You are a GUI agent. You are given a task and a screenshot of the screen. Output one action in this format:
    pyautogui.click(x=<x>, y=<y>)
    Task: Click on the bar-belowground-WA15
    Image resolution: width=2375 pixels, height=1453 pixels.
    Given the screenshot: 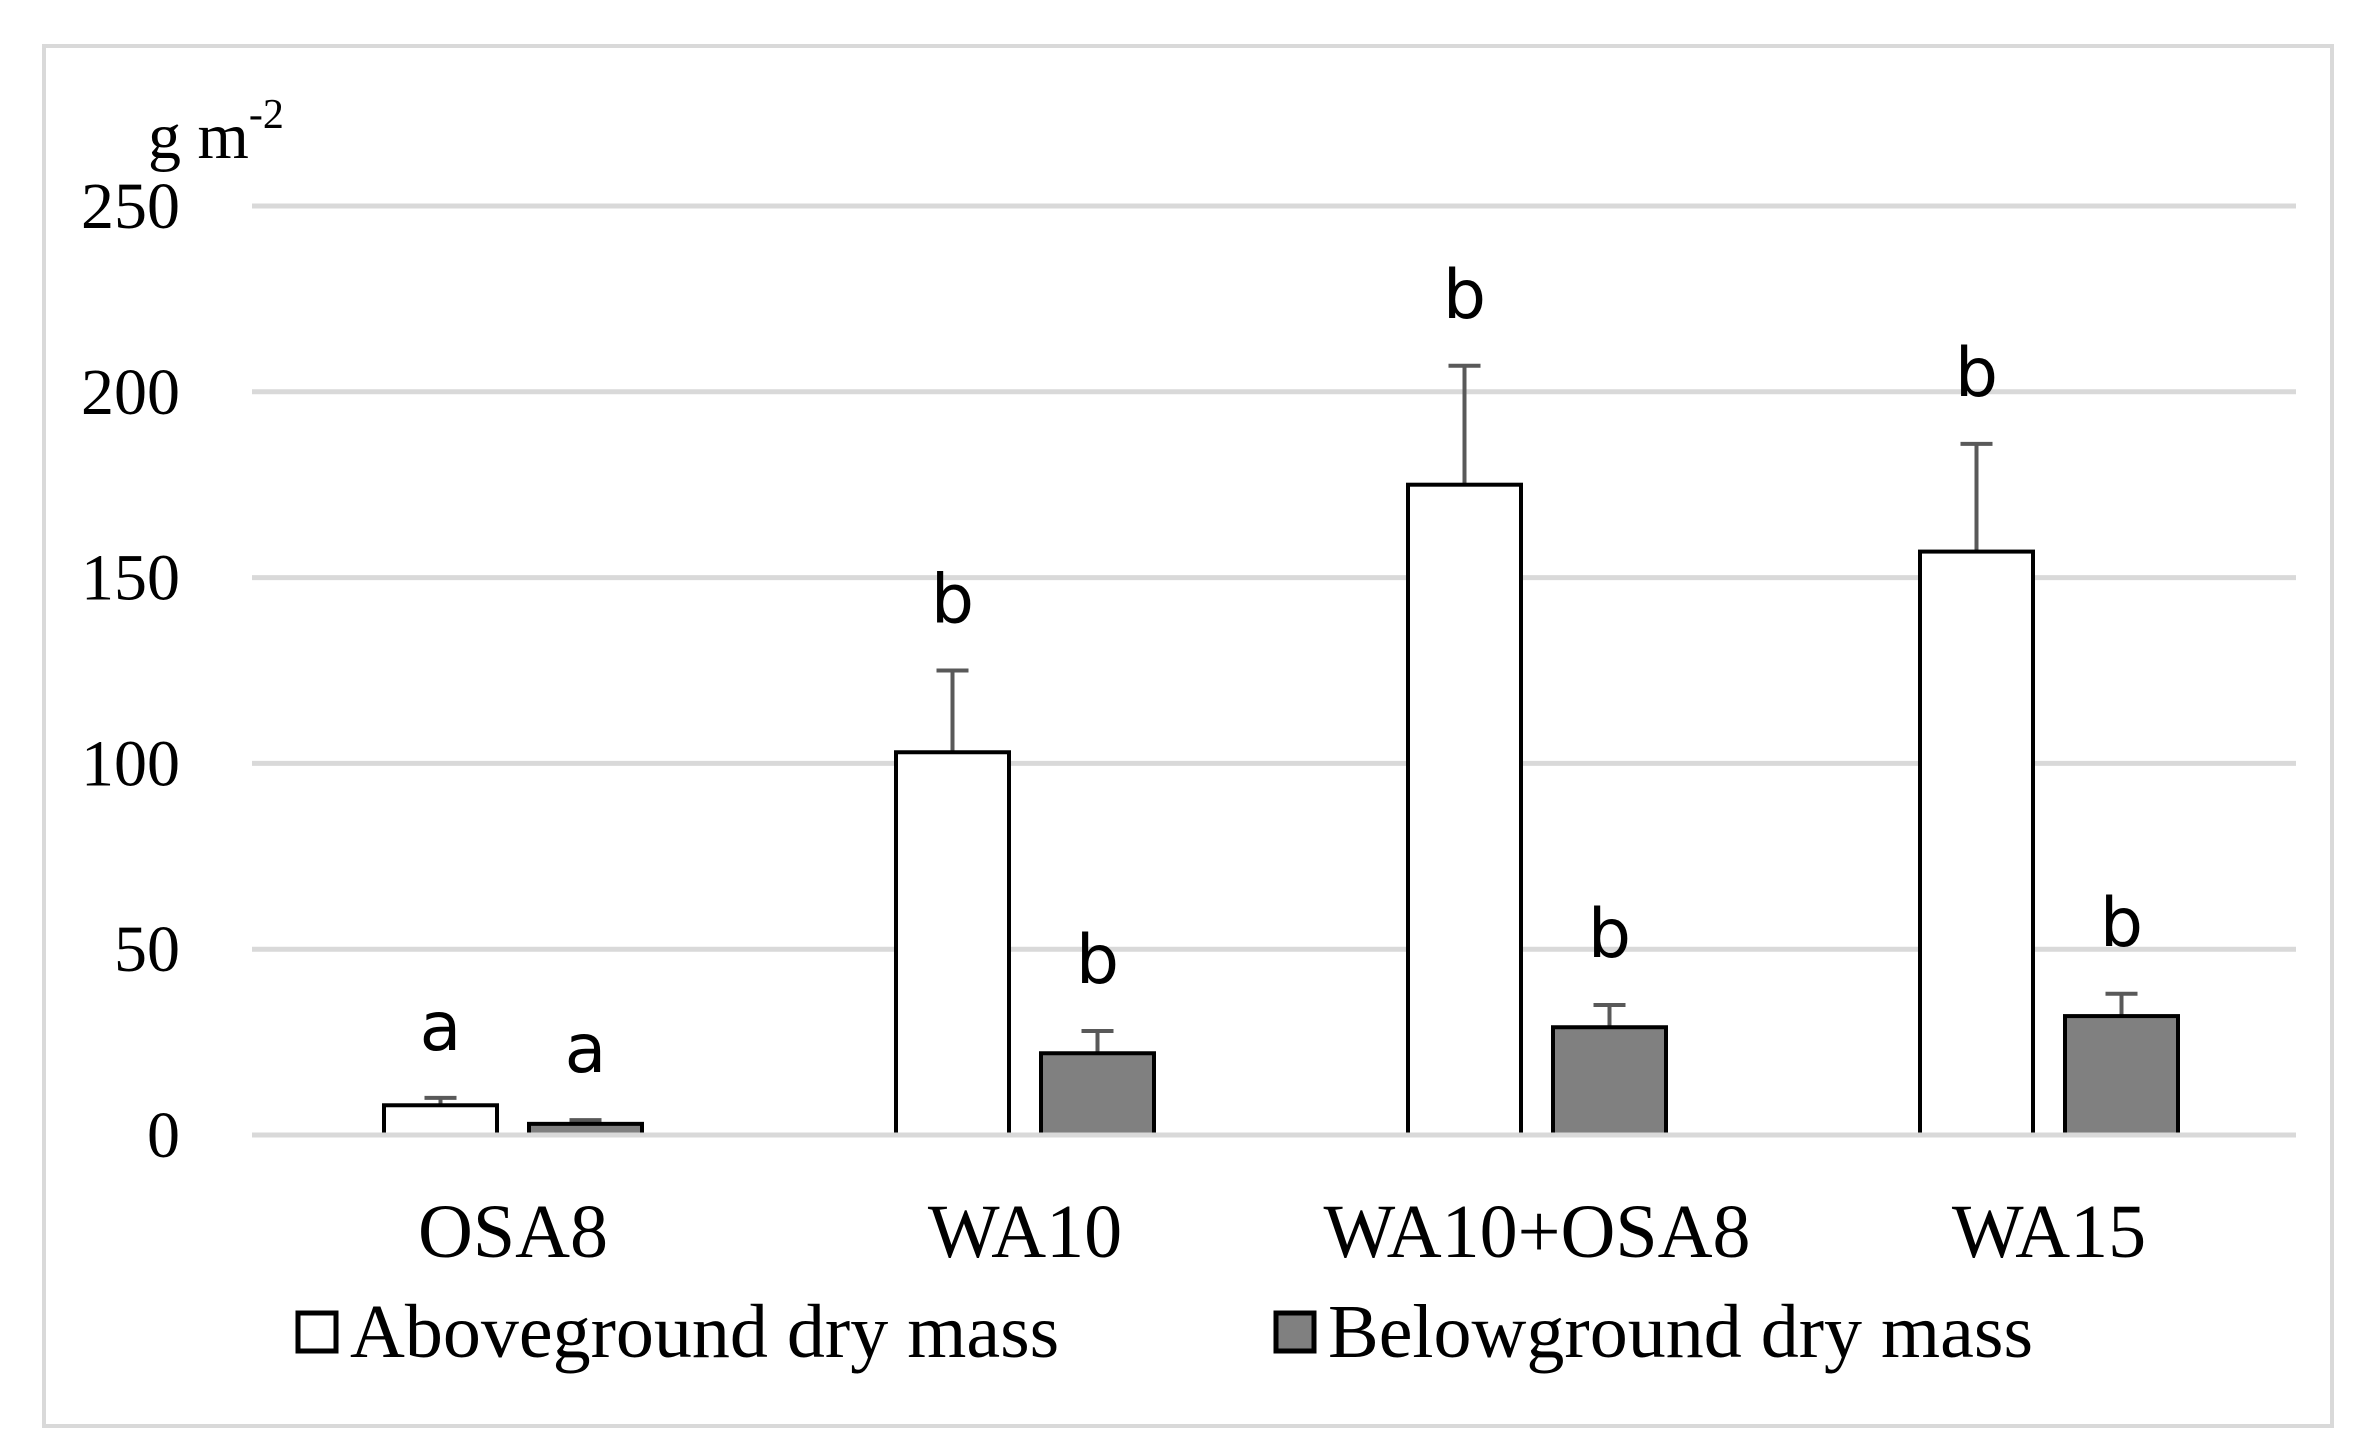 What is the action you would take?
    pyautogui.click(x=2121, y=1076)
    